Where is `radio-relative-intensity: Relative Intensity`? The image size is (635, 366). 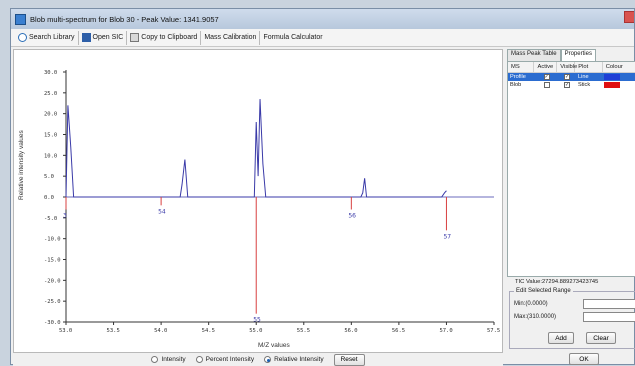
radio-relative-intensity: Relative Intensity is located at coordinates (294, 359).